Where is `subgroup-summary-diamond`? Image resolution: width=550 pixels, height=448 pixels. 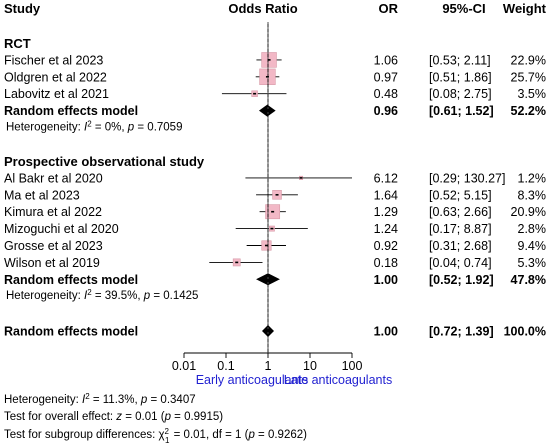
subgroup-summary-diamond is located at coordinates (267, 110).